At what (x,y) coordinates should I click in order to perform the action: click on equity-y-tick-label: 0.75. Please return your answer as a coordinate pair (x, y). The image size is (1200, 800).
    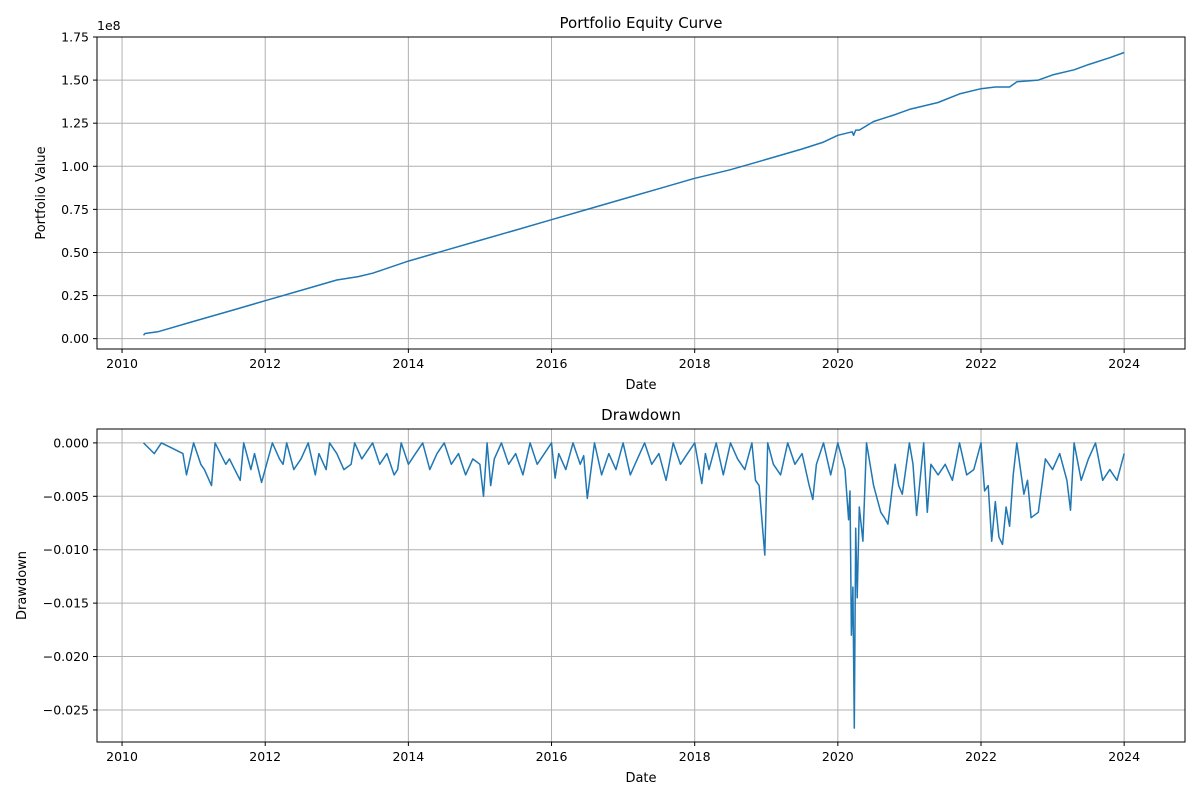
    Looking at the image, I should click on (75, 209).